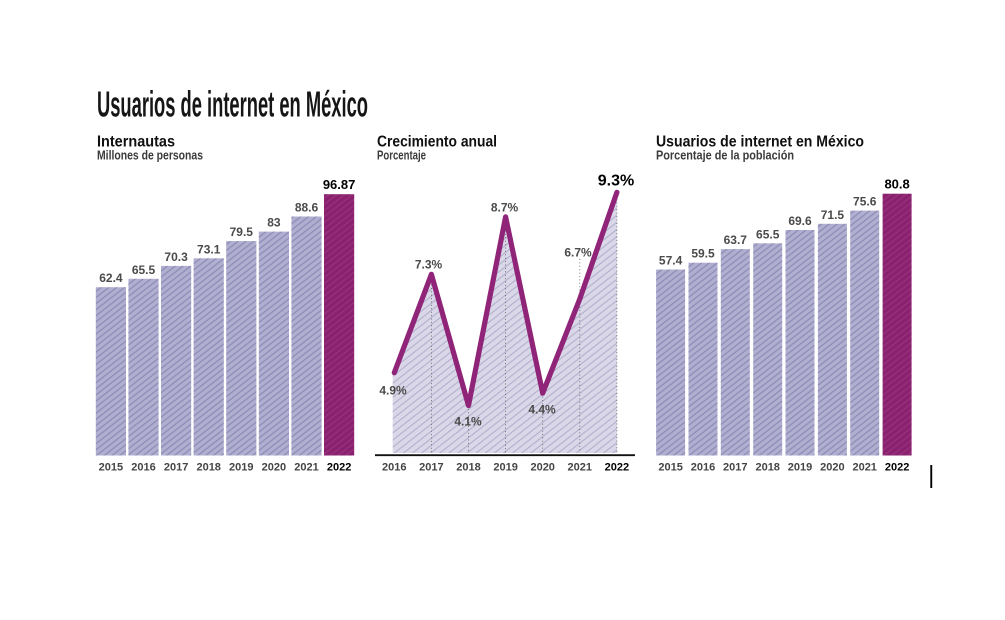 This screenshot has width=1005, height=620. I want to click on svg-text: 83, so click(274, 223).